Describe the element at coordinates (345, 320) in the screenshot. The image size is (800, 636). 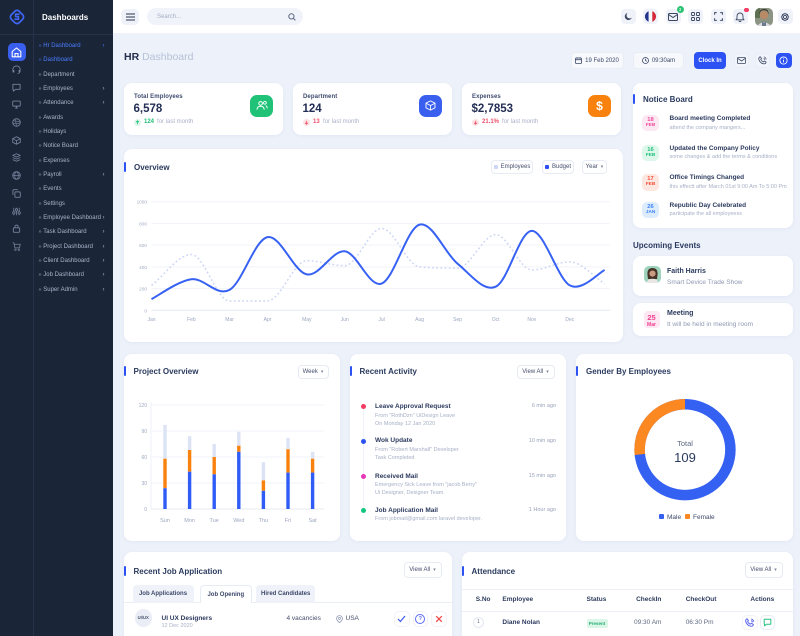
I see `svg-text: Jun` at that location.